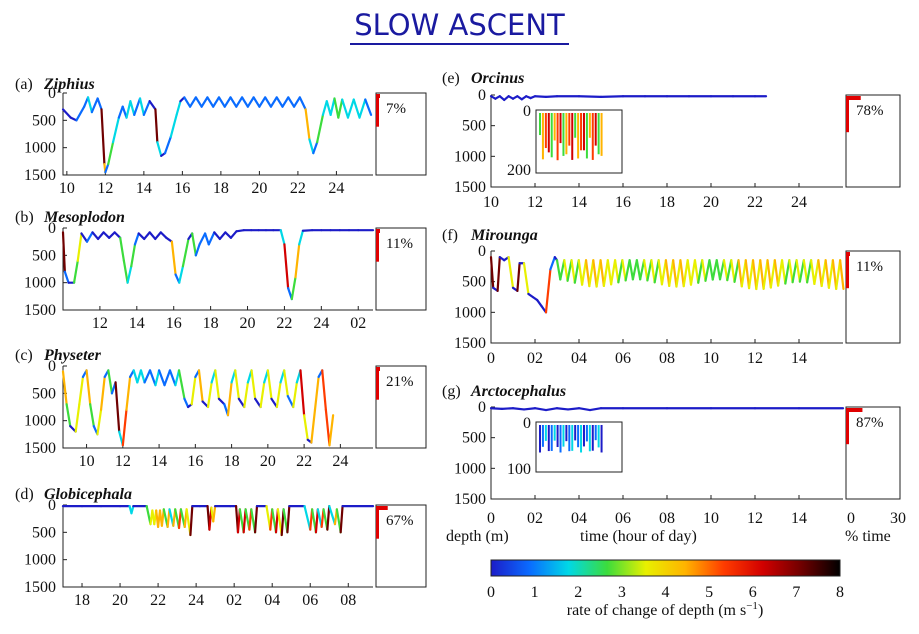 Image resolution: width=919 pixels, height=634 pixels. I want to click on x-tick-label: 18, so click(232, 461).